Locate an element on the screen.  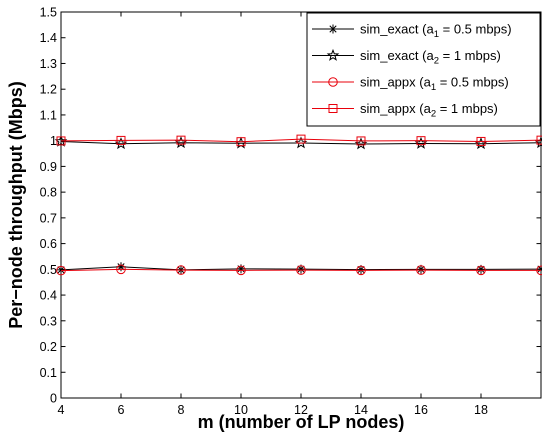
x-tick-label: 18 is located at coordinates (481, 410).